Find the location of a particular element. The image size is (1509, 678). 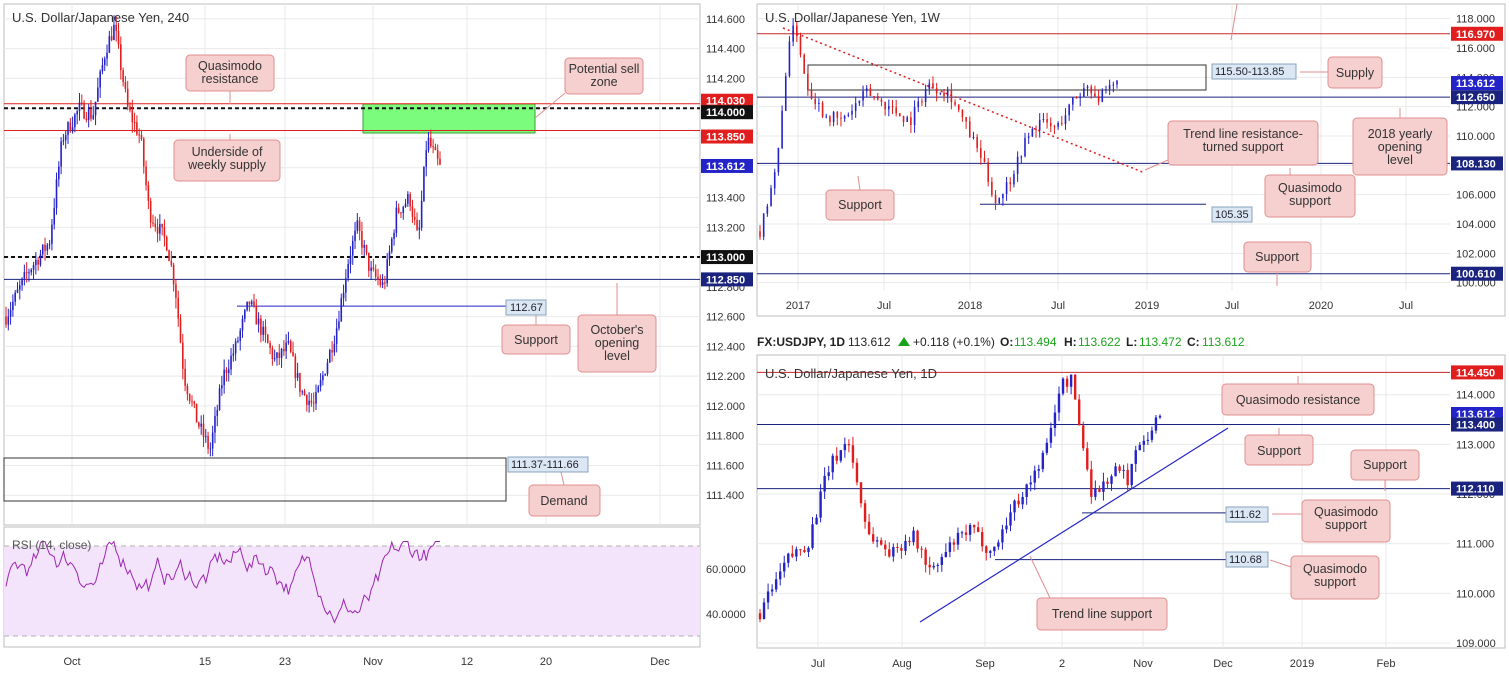

x-tick-label: Nov is located at coordinates (1143, 664).